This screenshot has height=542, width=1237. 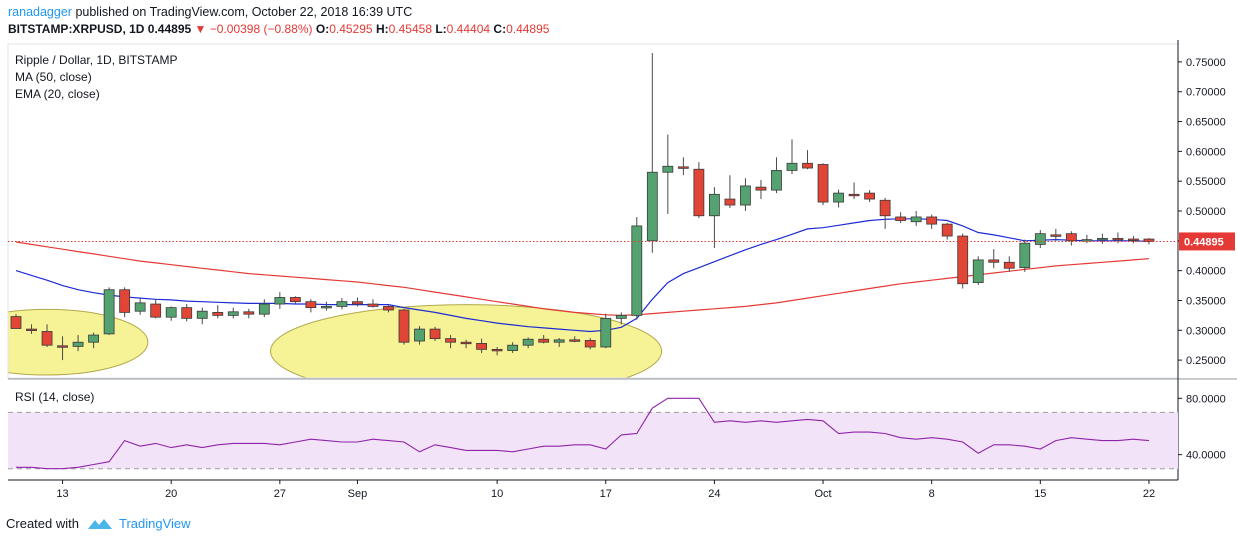 What do you see at coordinates (410, 29) in the screenshot?
I see `high-value: 0.45458` at bounding box center [410, 29].